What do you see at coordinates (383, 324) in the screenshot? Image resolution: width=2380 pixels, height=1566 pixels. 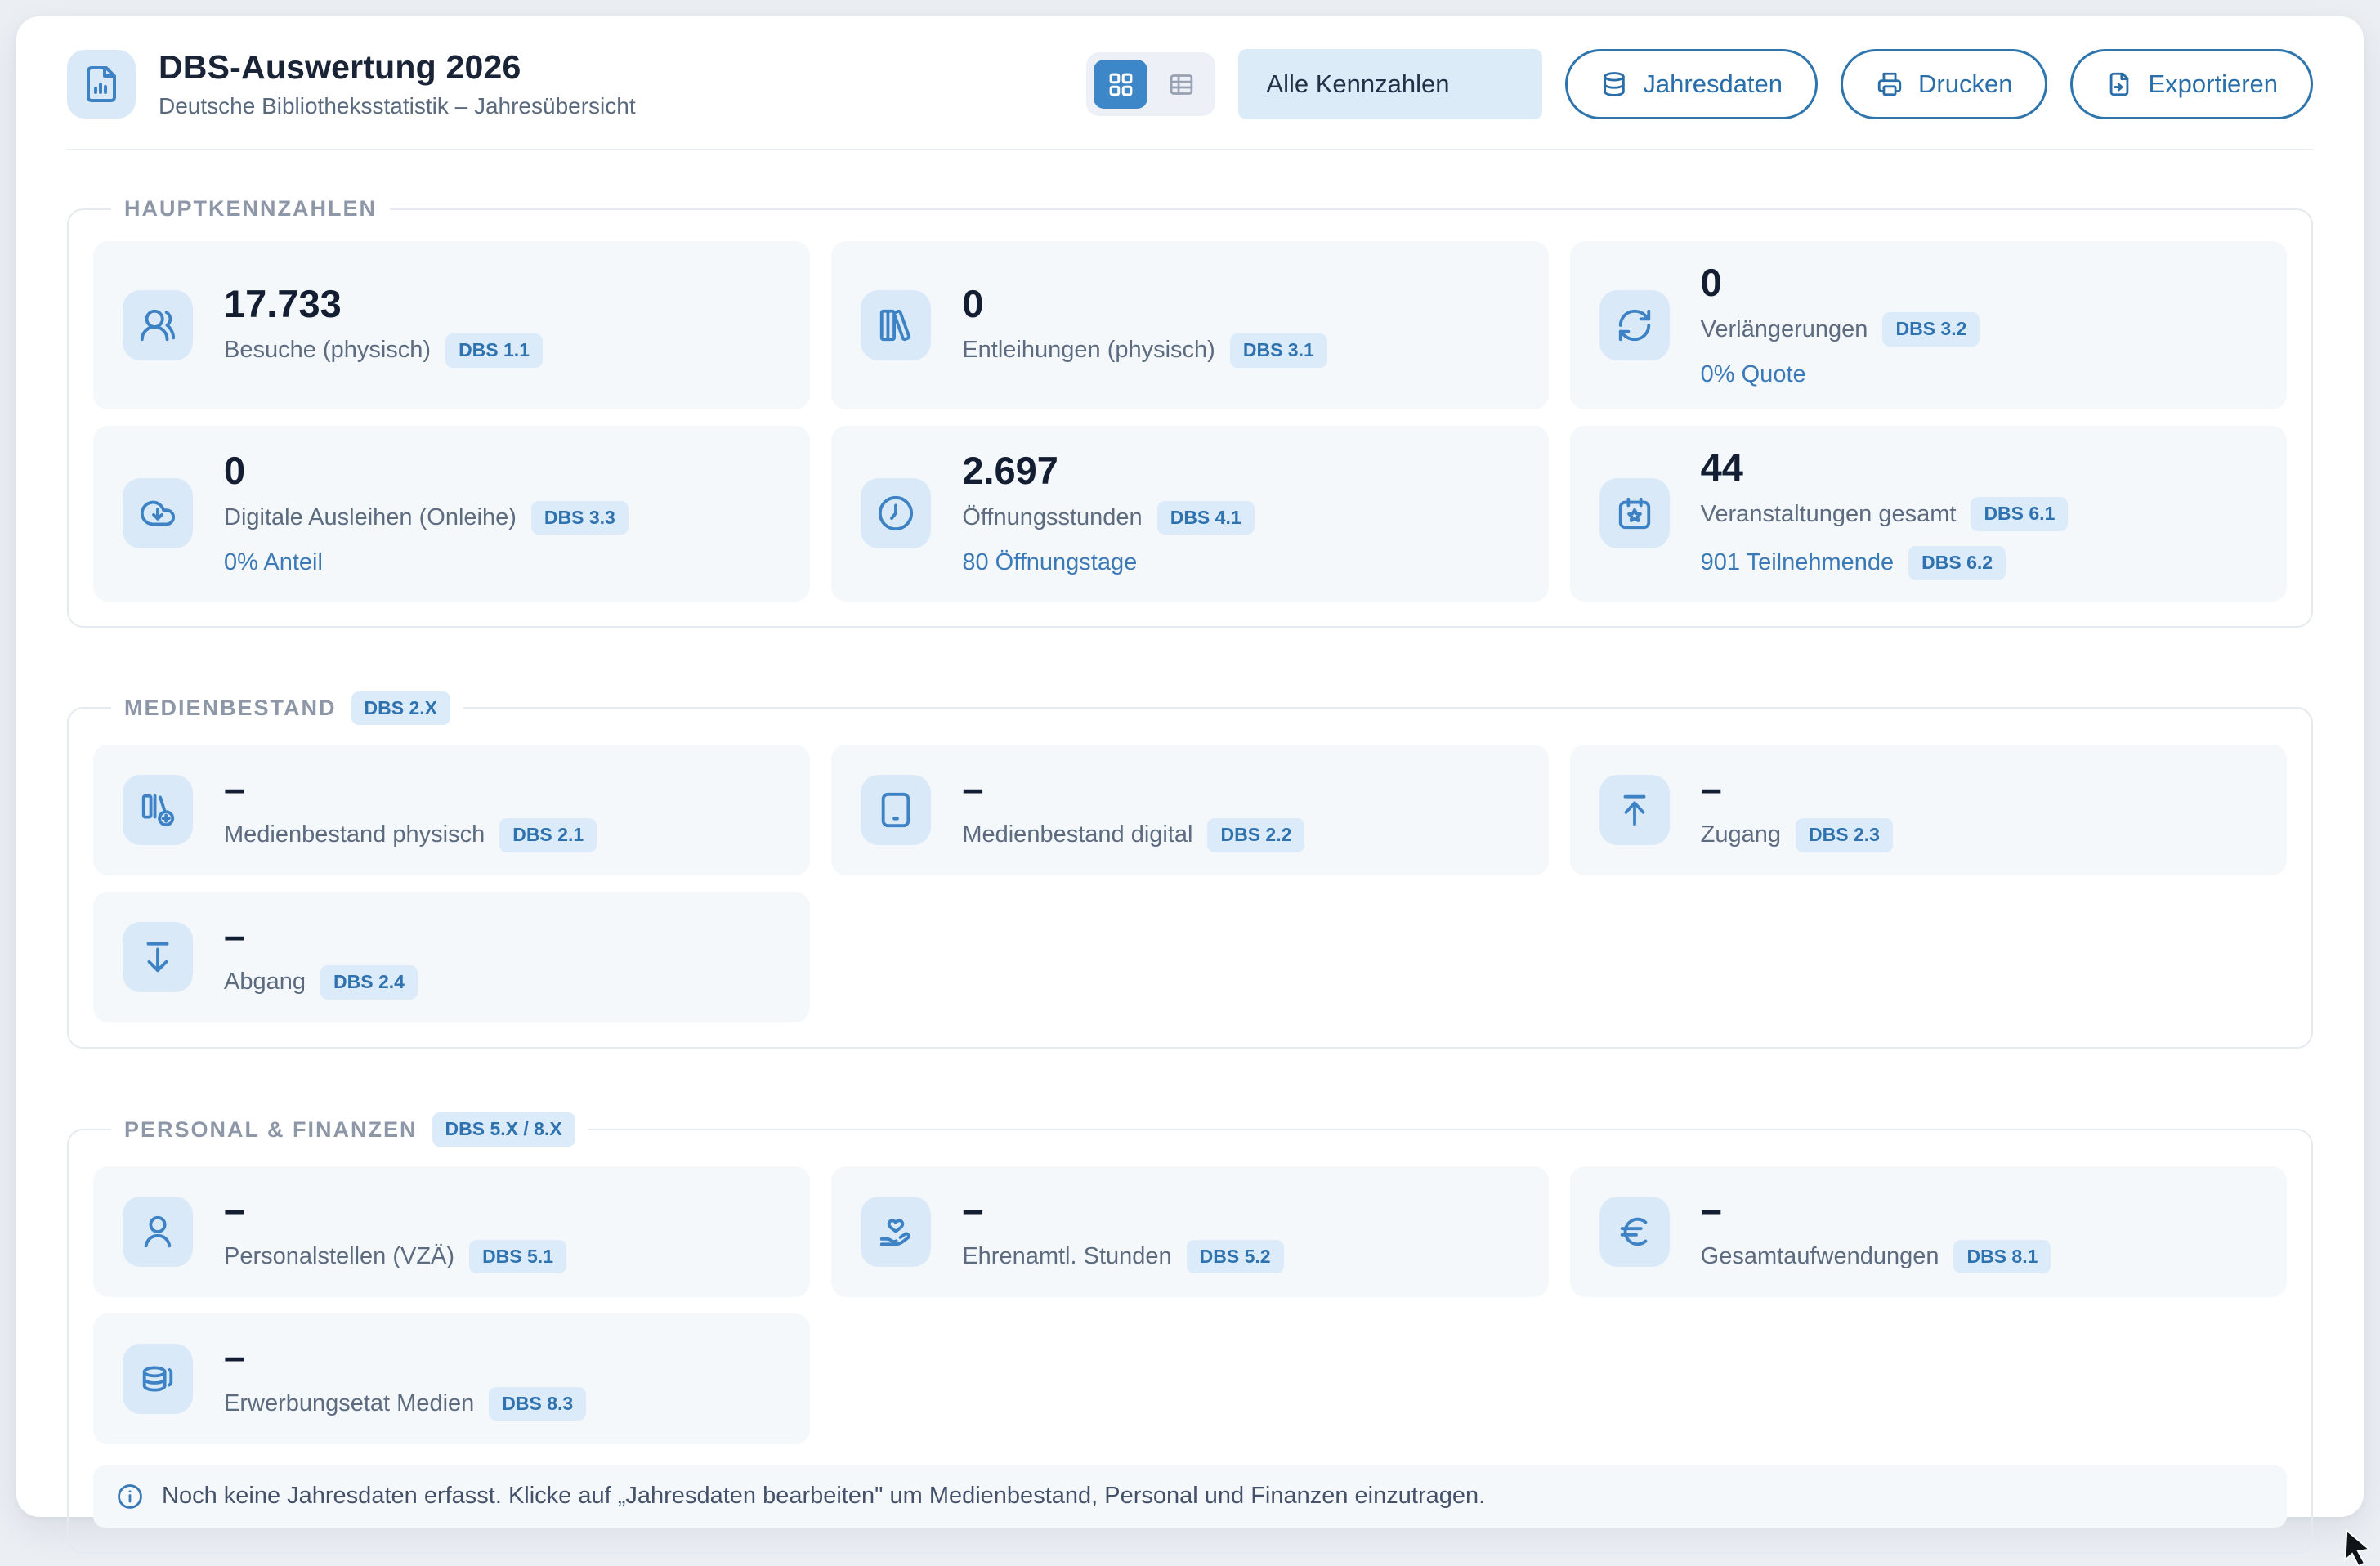 I see `kpi-content: 17.733 Besuche (physisch) DBS 1.1` at bounding box center [383, 324].